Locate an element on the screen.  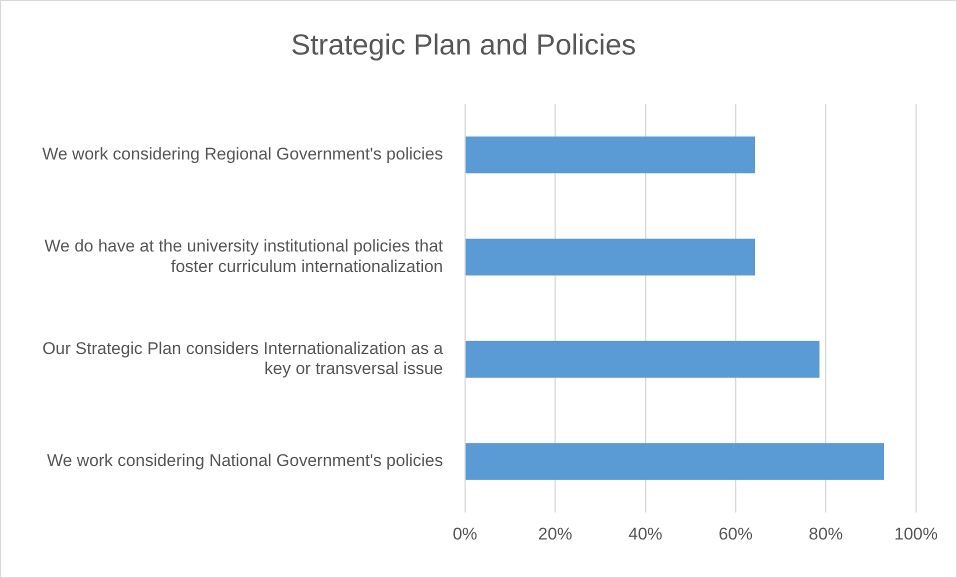
y-tick-label: We do have at the university institutional policies that foster curriculum internationalization is located at coordinates (244, 256).